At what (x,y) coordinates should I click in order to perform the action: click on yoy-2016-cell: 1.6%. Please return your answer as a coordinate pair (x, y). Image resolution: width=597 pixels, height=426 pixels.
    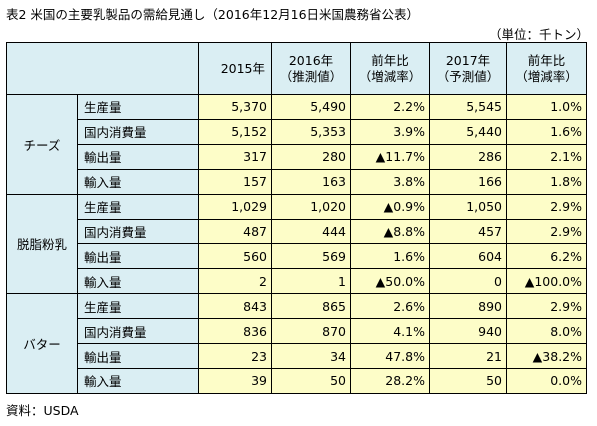
    Looking at the image, I should click on (390, 256).